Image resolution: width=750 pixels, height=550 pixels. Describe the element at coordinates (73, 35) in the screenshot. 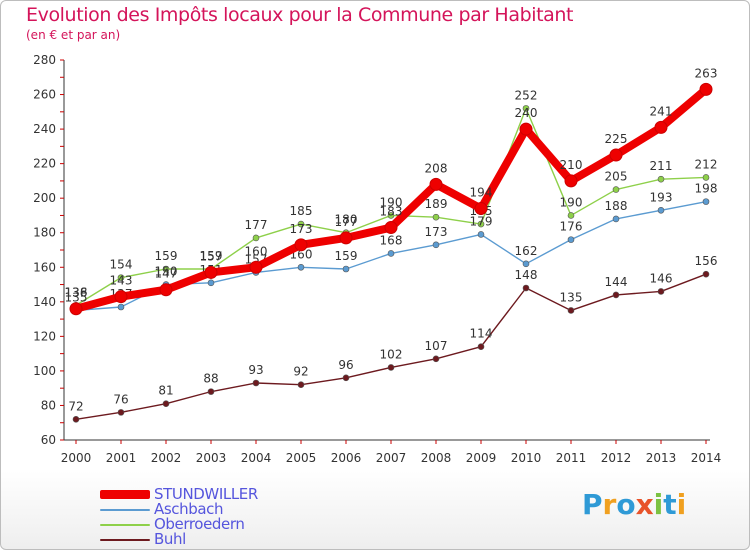

I see `chart-subtitle: (en € et par an)` at that location.